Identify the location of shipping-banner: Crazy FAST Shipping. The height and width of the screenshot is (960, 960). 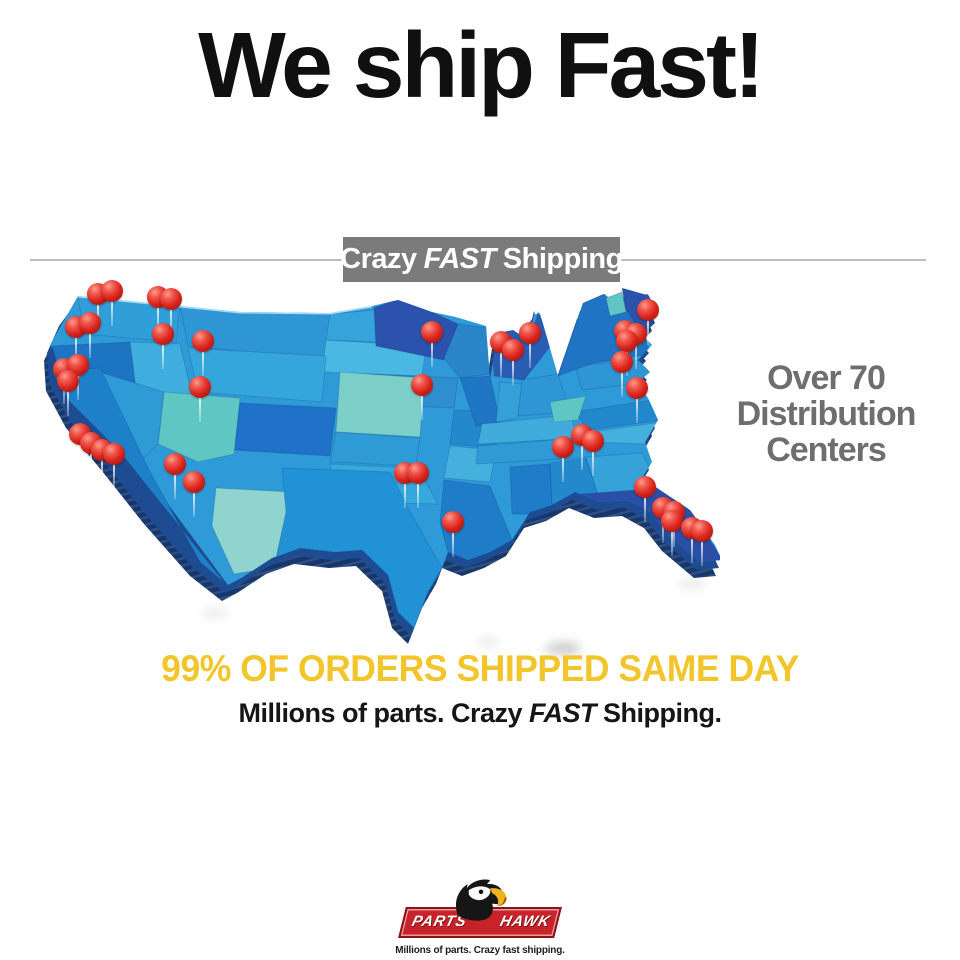
(482, 259).